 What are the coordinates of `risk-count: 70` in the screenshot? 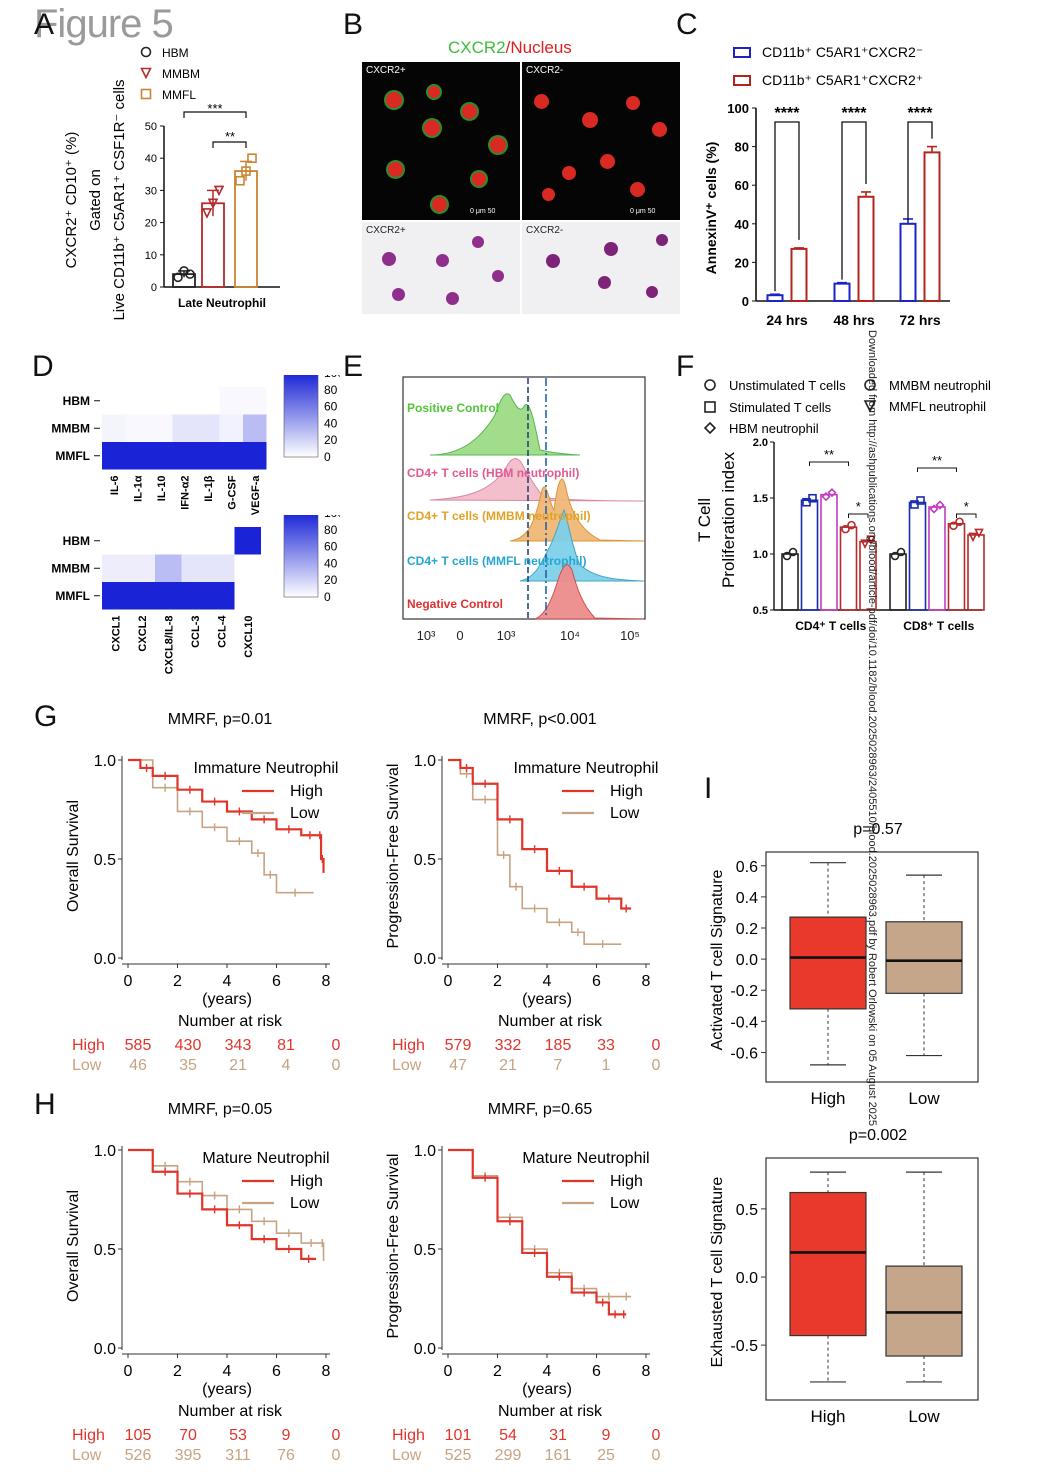 It's located at (188, 1435).